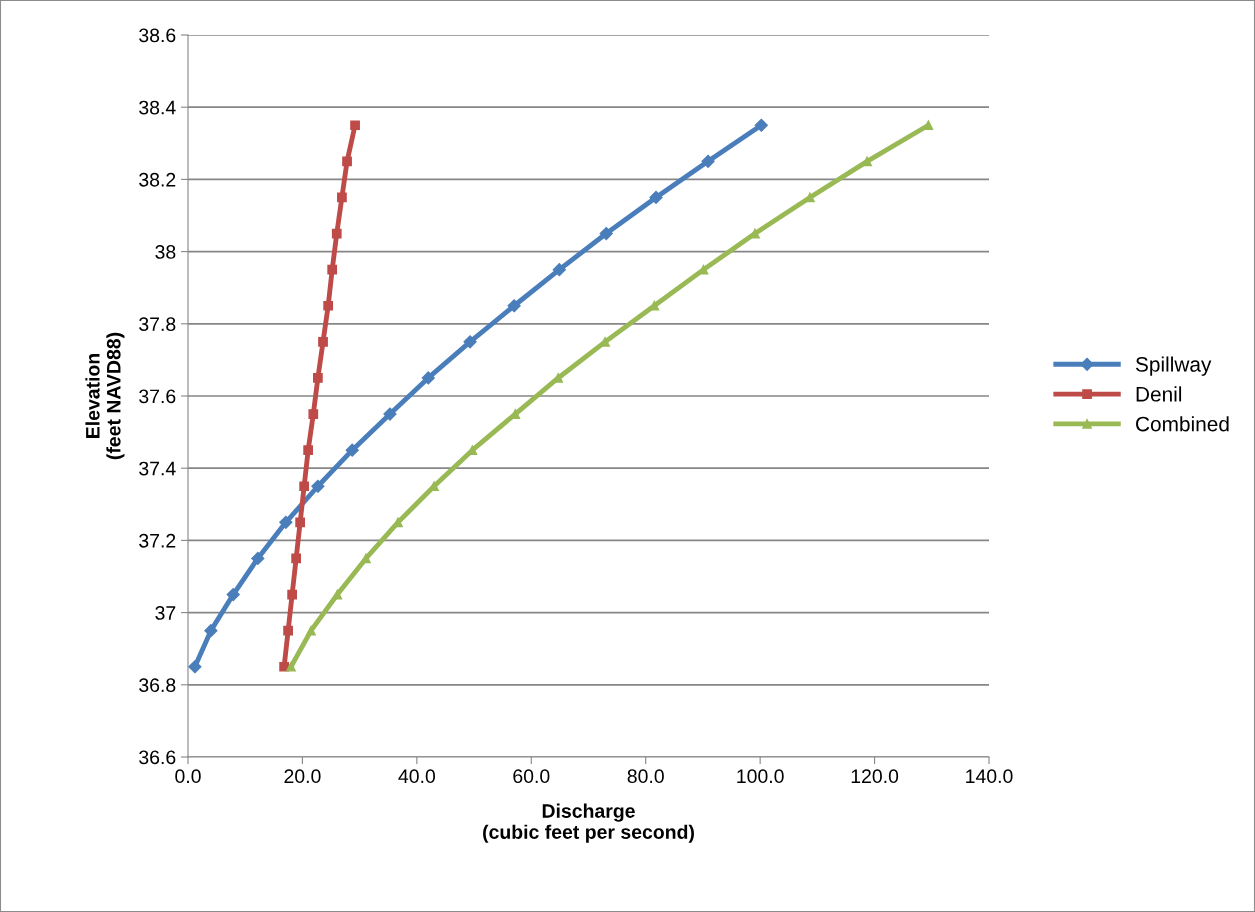 Image resolution: width=1255 pixels, height=912 pixels. What do you see at coordinates (157, 35) in the screenshot?
I see `y-tick-label: 38.6` at bounding box center [157, 35].